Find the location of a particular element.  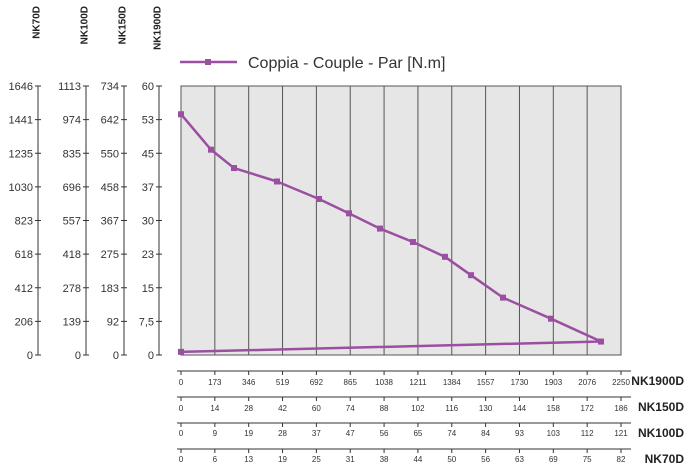

y-axis-title: NK150D is located at coordinates (122, 25).